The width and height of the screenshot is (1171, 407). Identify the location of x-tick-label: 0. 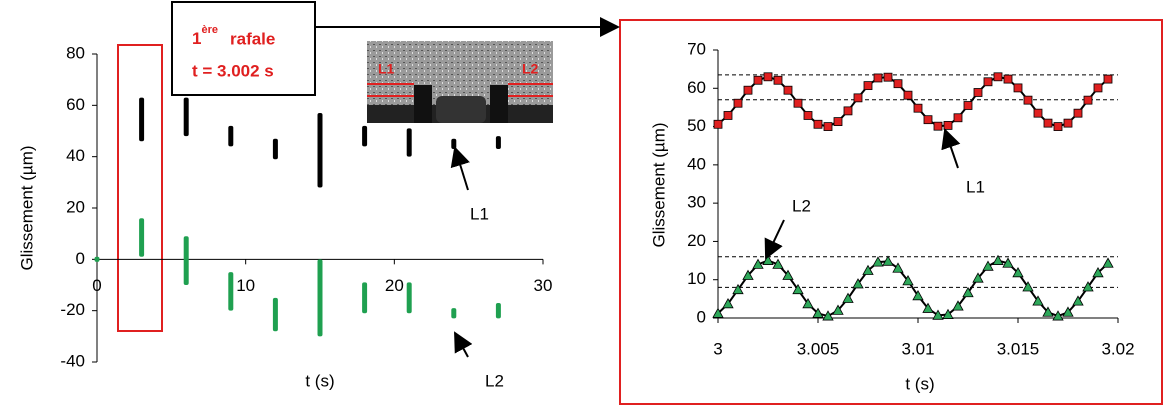
(96, 285).